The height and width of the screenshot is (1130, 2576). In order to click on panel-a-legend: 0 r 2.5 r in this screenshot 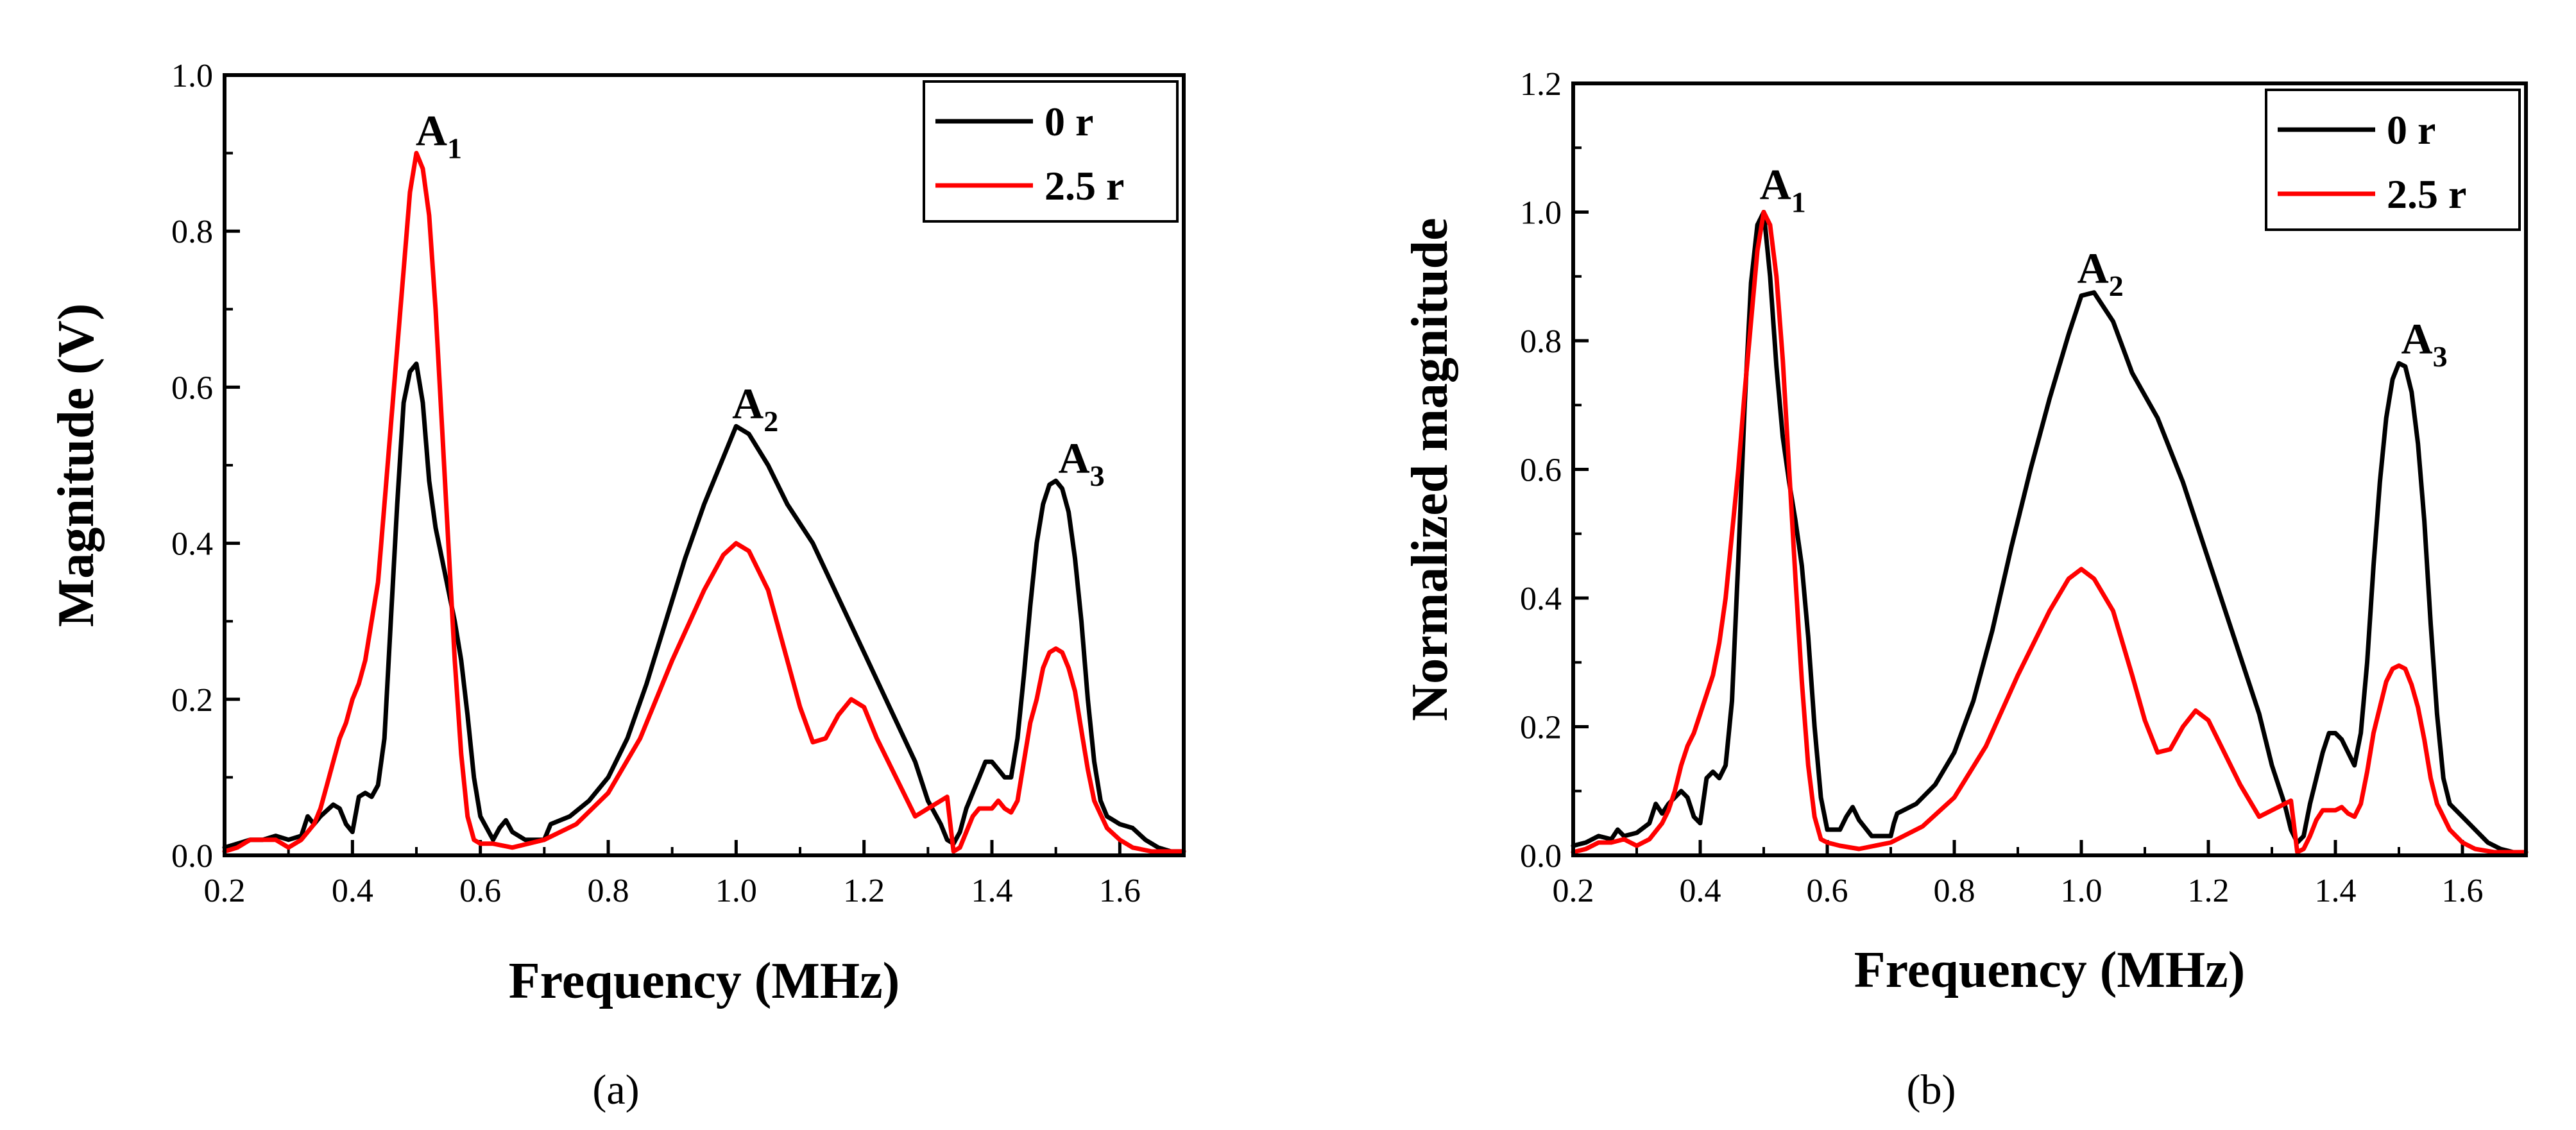, I will do `click(1051, 151)`.